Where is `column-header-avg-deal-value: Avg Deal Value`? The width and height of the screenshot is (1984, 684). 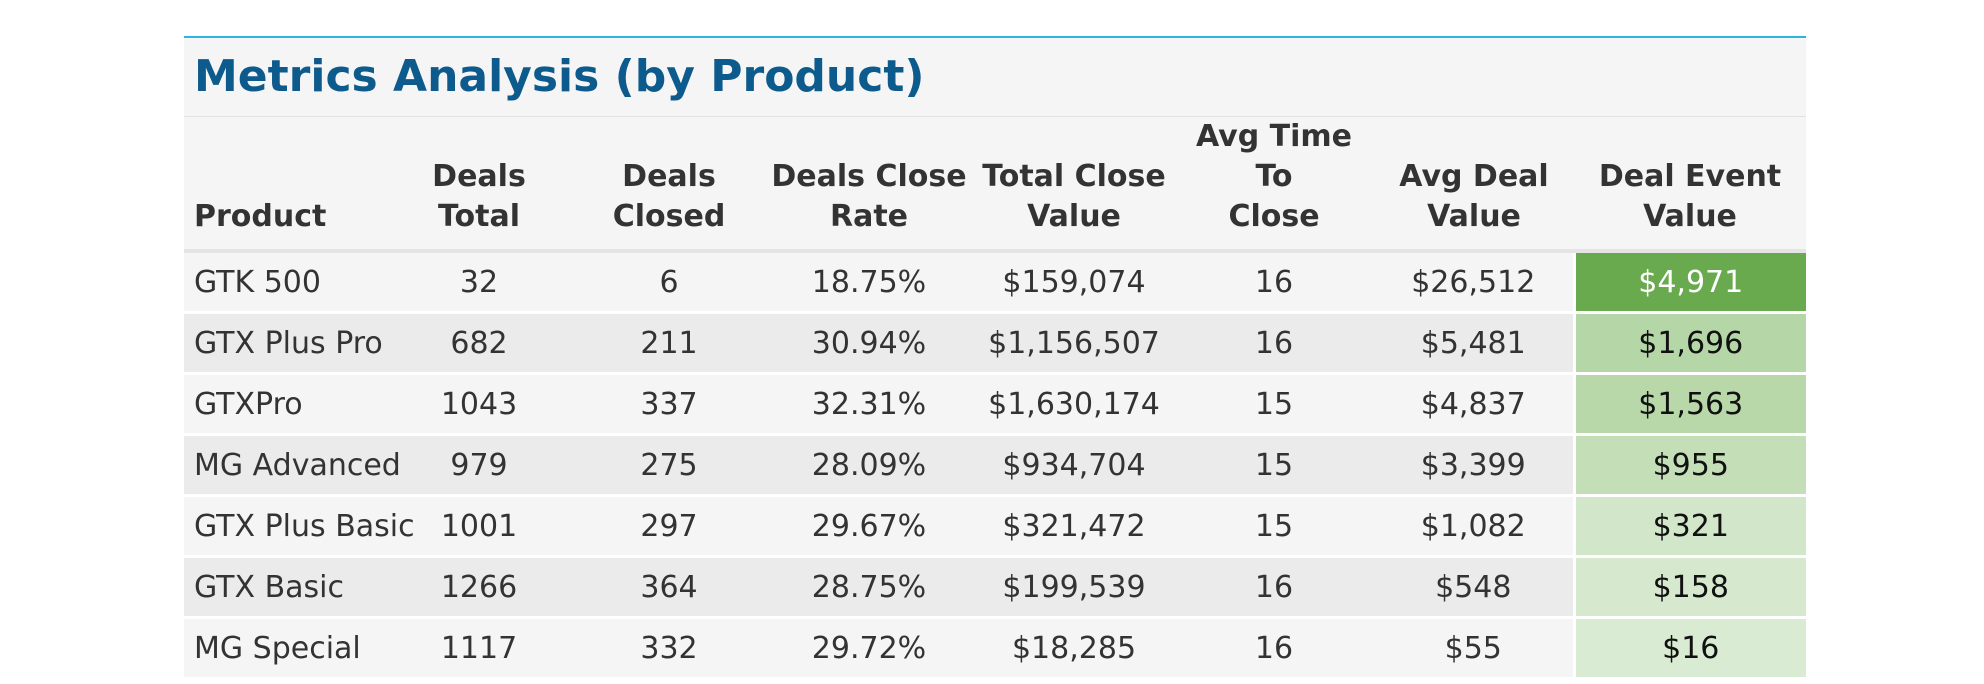
column-header-avg-deal-value: Avg Deal Value is located at coordinates (1474, 185).